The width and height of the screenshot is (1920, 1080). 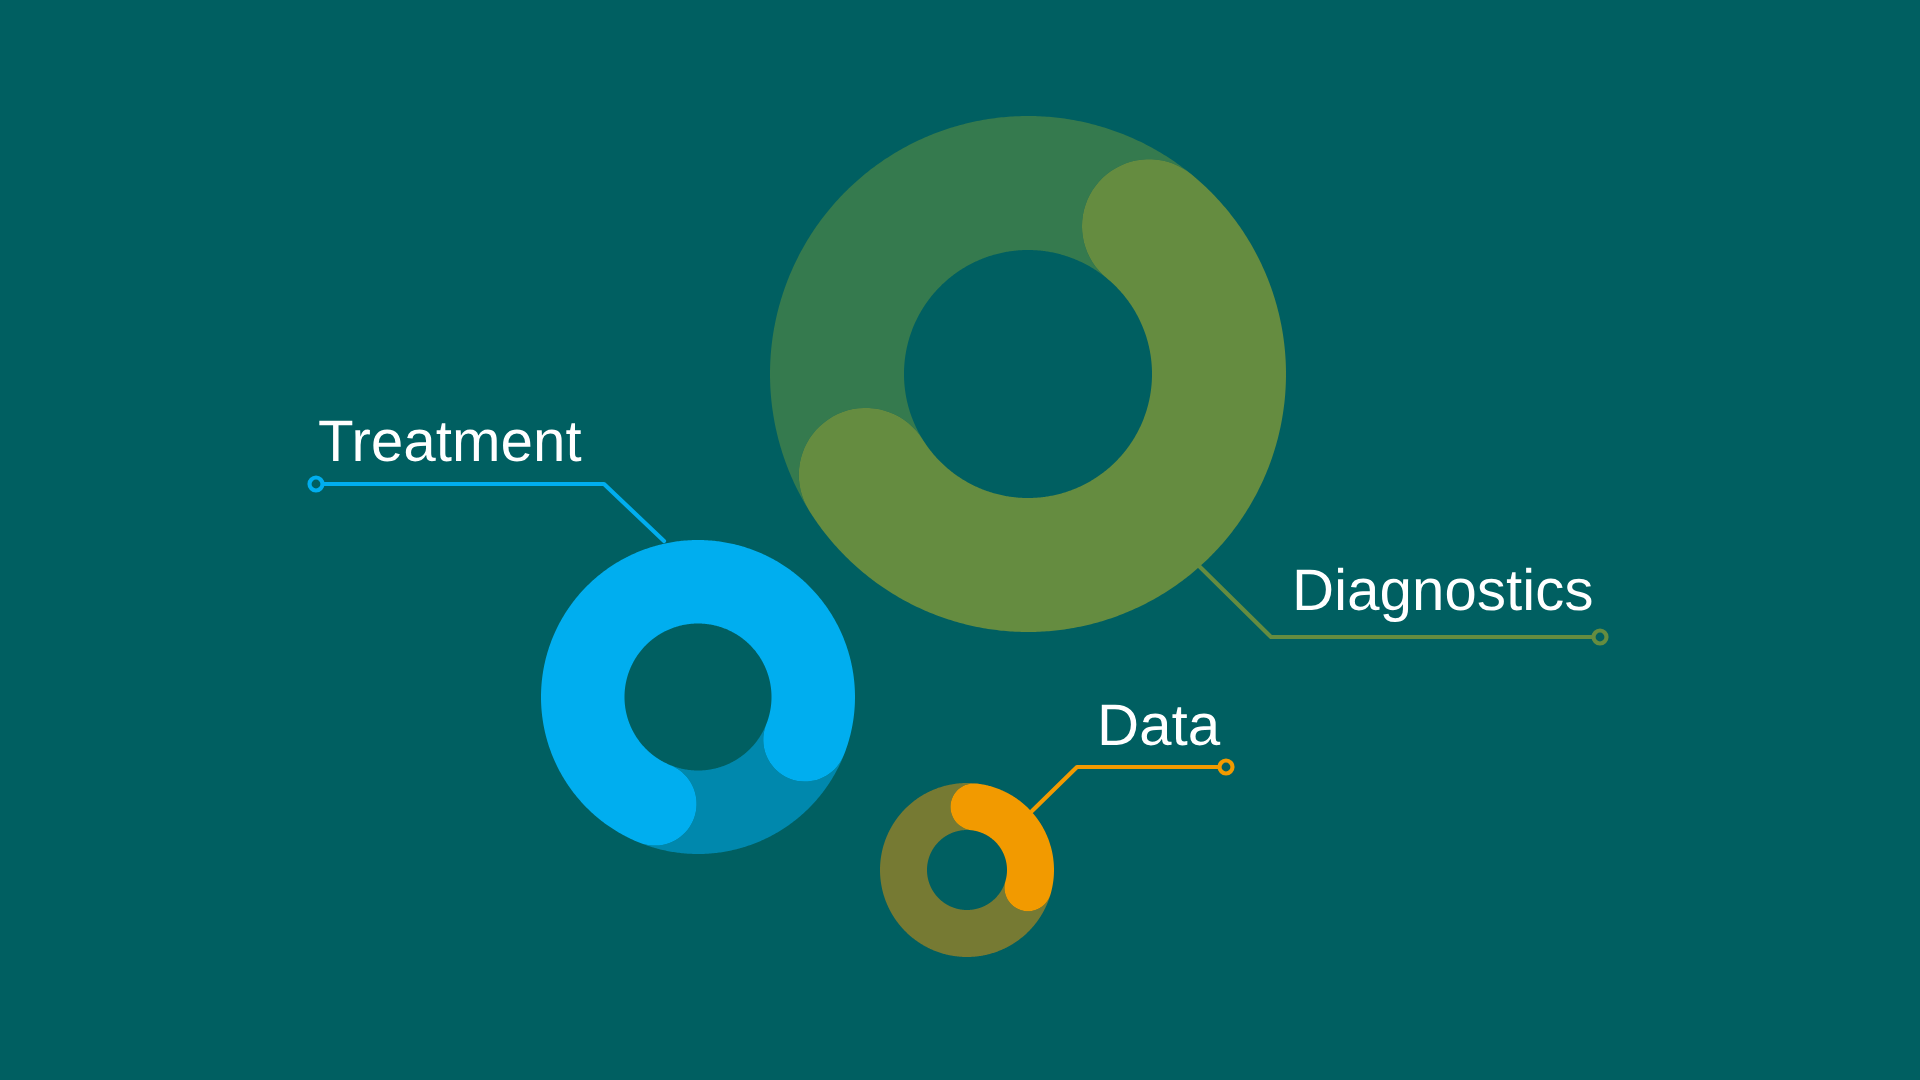 I want to click on chart-title: Treatment, so click(x=450, y=441).